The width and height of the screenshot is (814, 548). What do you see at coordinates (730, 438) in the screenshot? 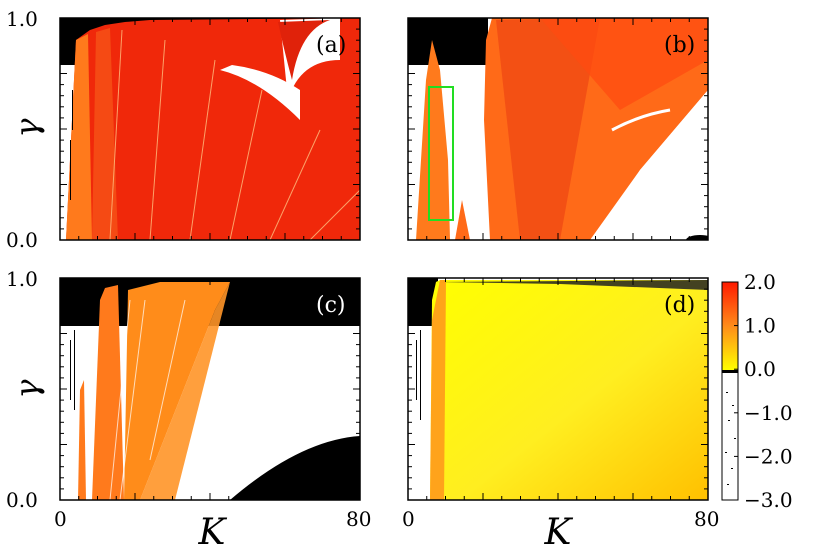
I see `colorbar-speckle` at bounding box center [730, 438].